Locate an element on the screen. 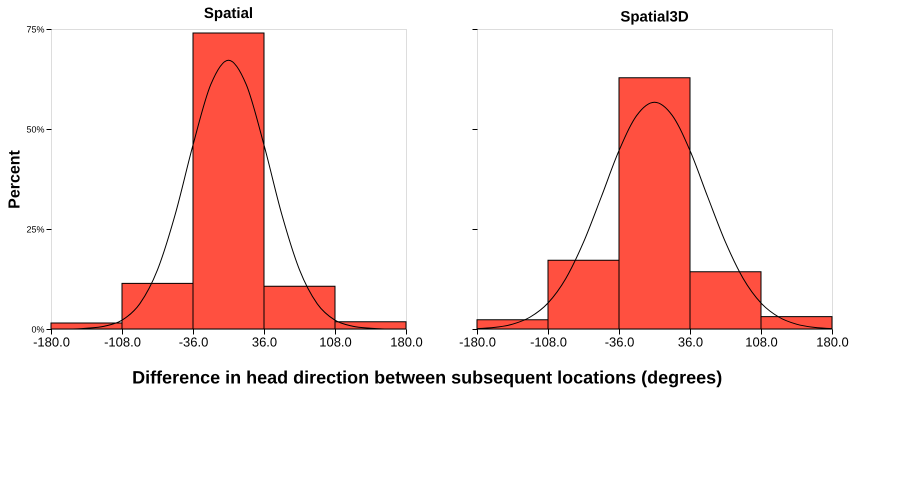 The width and height of the screenshot is (899, 482). y-tick-label: 50% is located at coordinates (35, 129).